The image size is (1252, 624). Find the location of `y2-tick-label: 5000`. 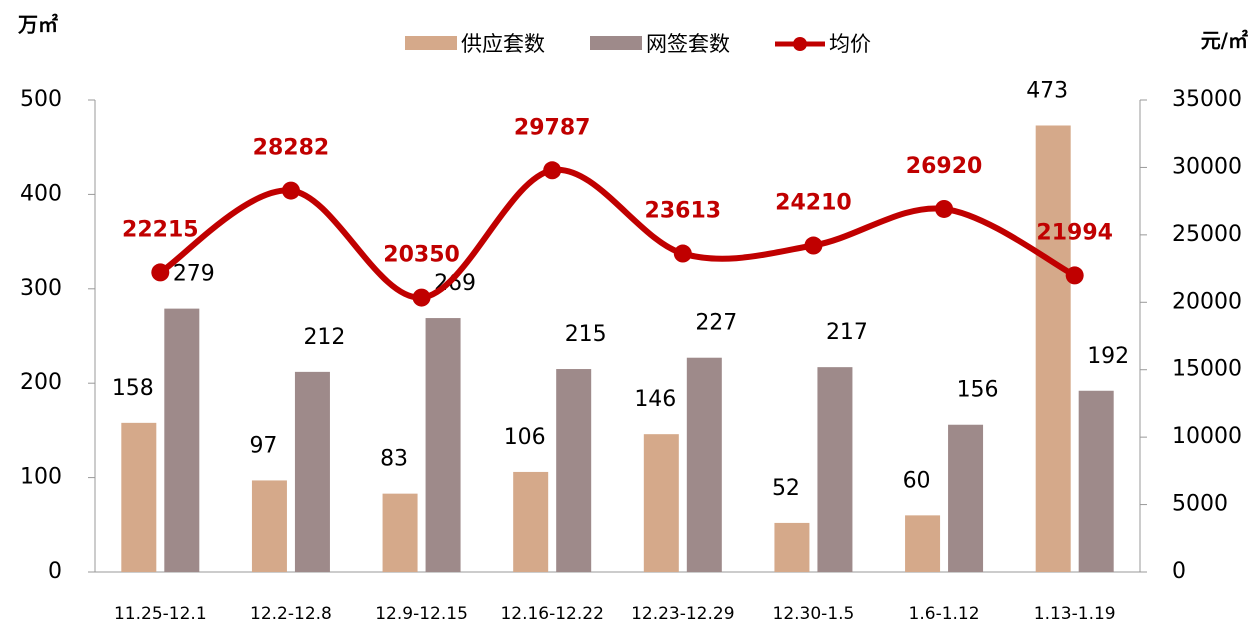

y2-tick-label: 5000 is located at coordinates (1200, 504).